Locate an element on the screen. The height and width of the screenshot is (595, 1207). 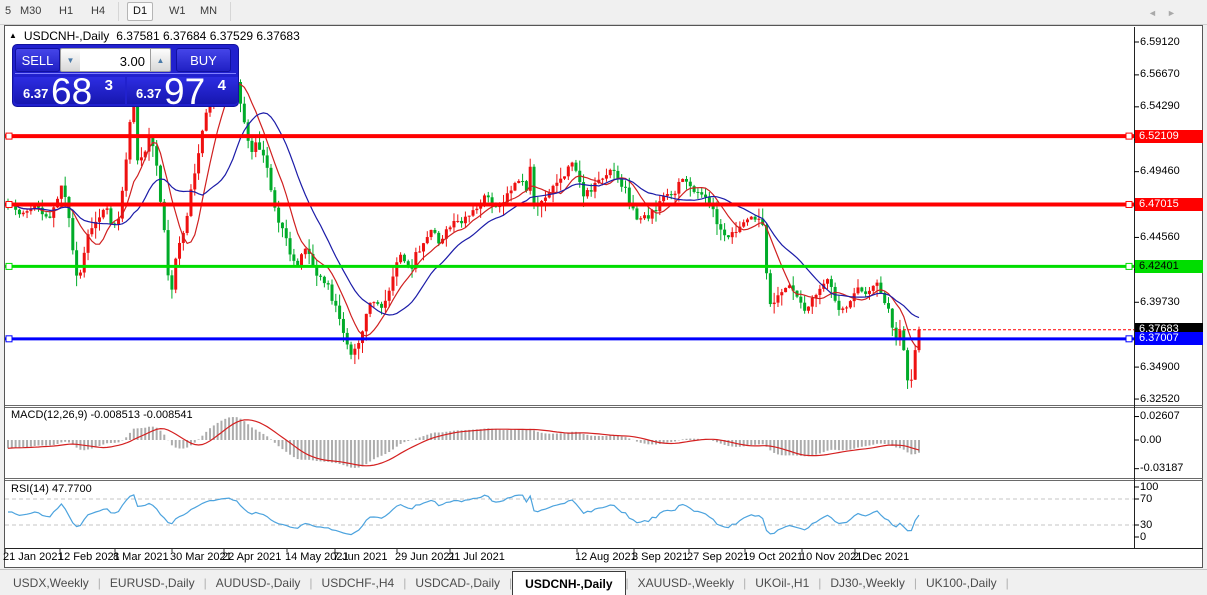
collapse-triangle-icon: ▲ is located at coordinates (13, 35).